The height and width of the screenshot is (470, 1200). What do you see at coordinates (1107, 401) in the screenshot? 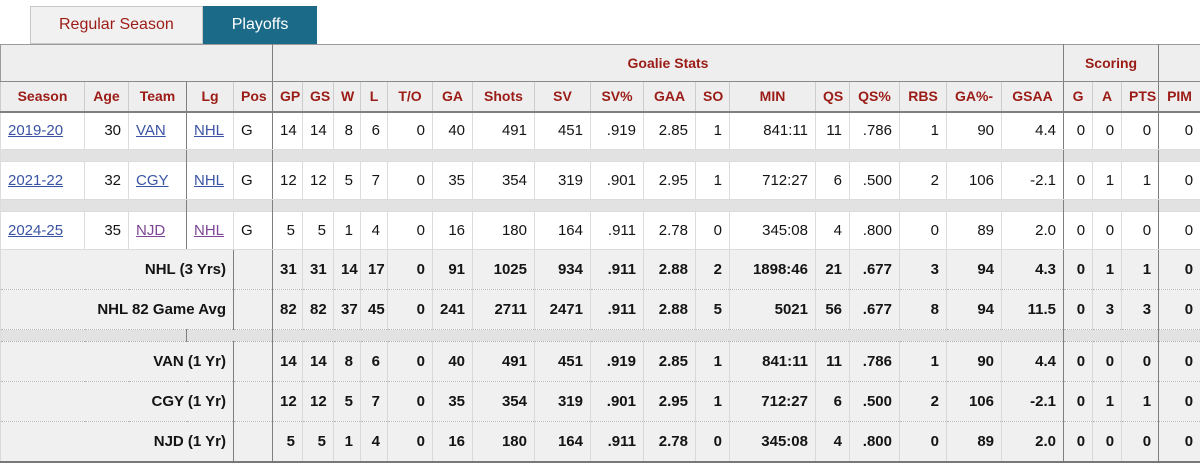
I see `cell-a: 1` at bounding box center [1107, 401].